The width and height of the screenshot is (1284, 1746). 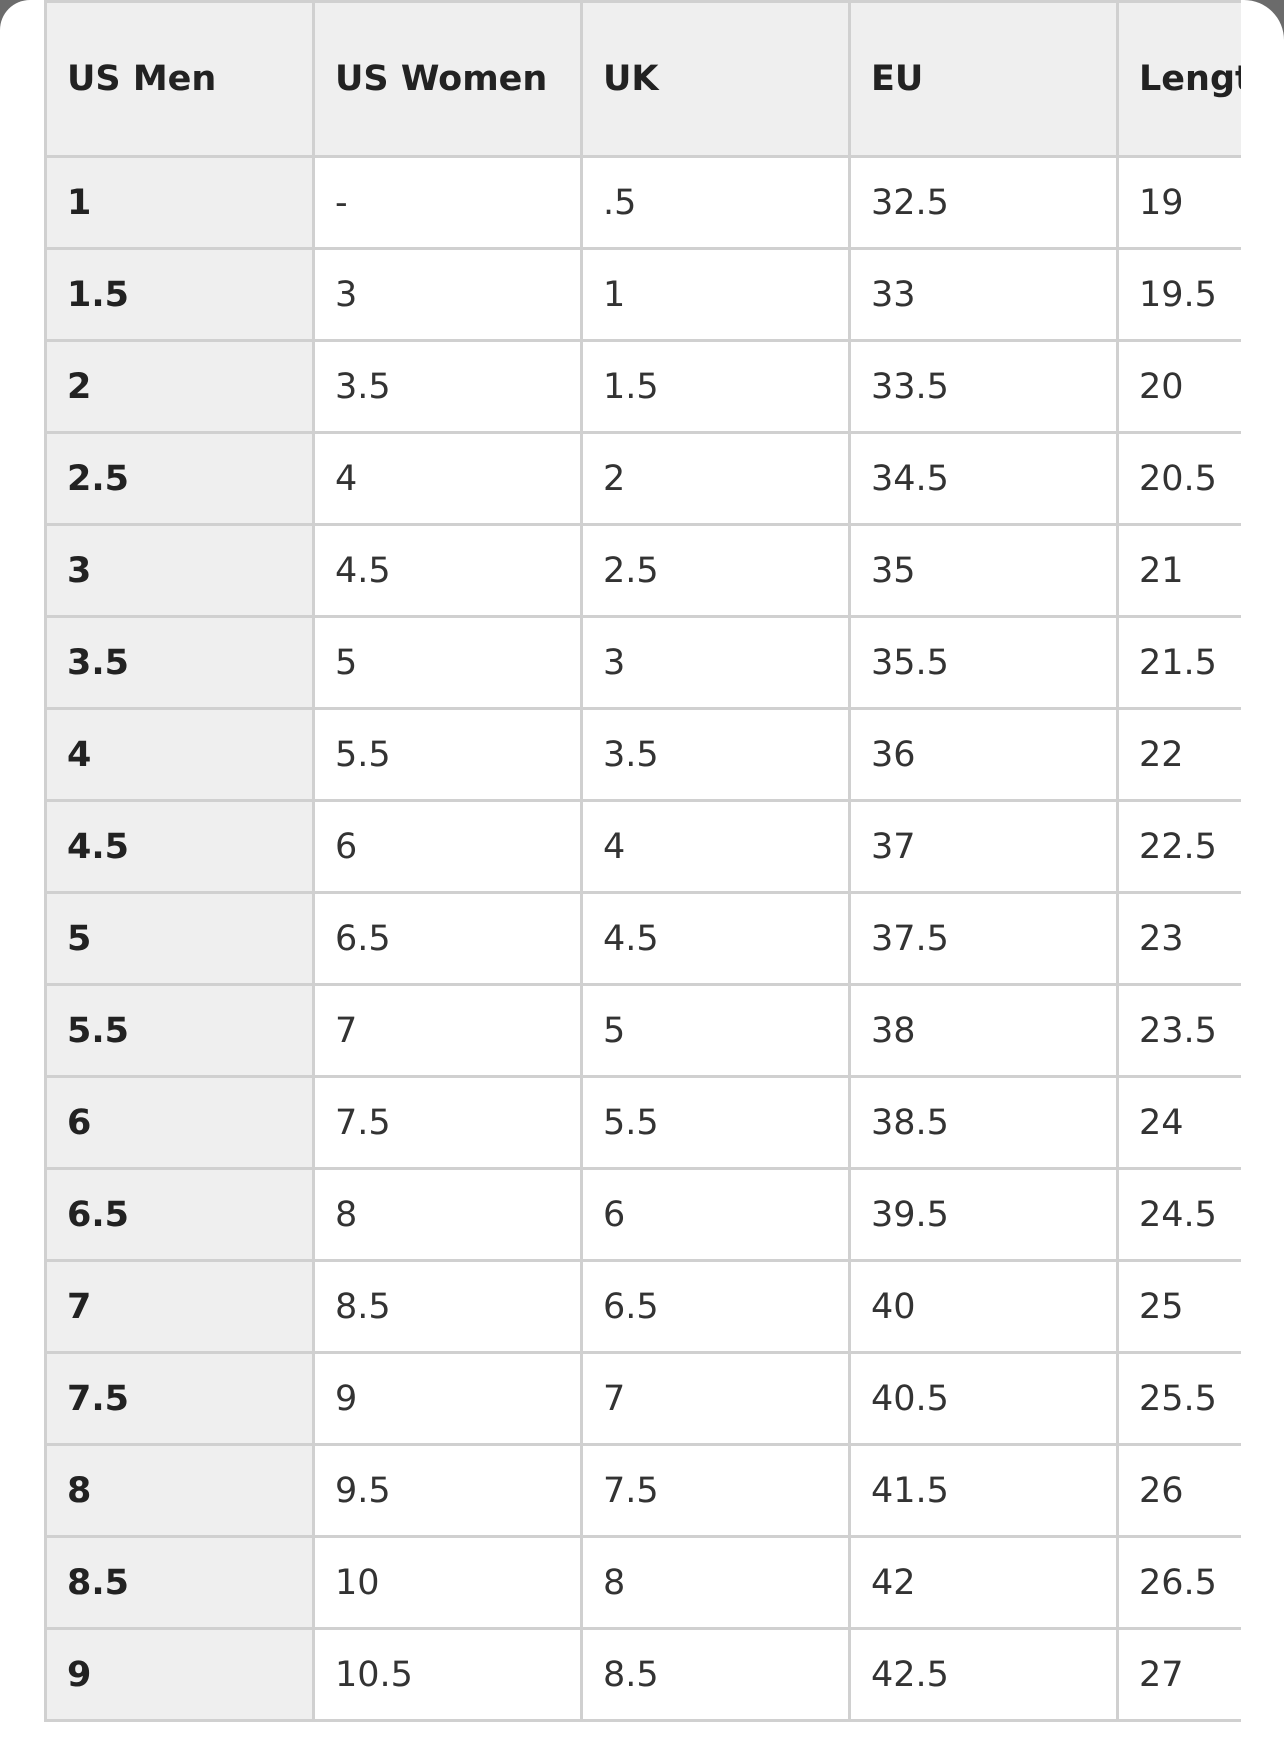 I want to click on table-cell: 34.5, so click(x=983, y=478).